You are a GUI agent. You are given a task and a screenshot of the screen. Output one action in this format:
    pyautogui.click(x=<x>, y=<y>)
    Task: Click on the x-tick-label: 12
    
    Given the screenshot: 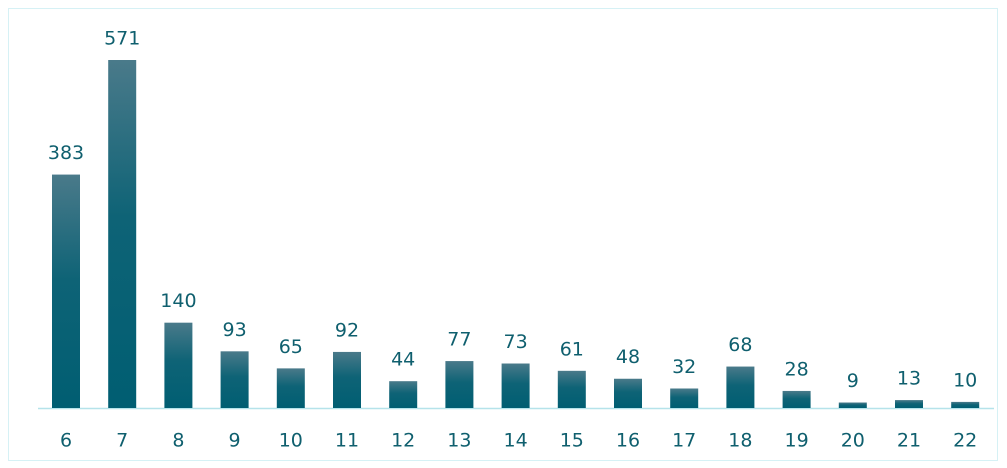 What is the action you would take?
    pyautogui.click(x=403, y=441)
    